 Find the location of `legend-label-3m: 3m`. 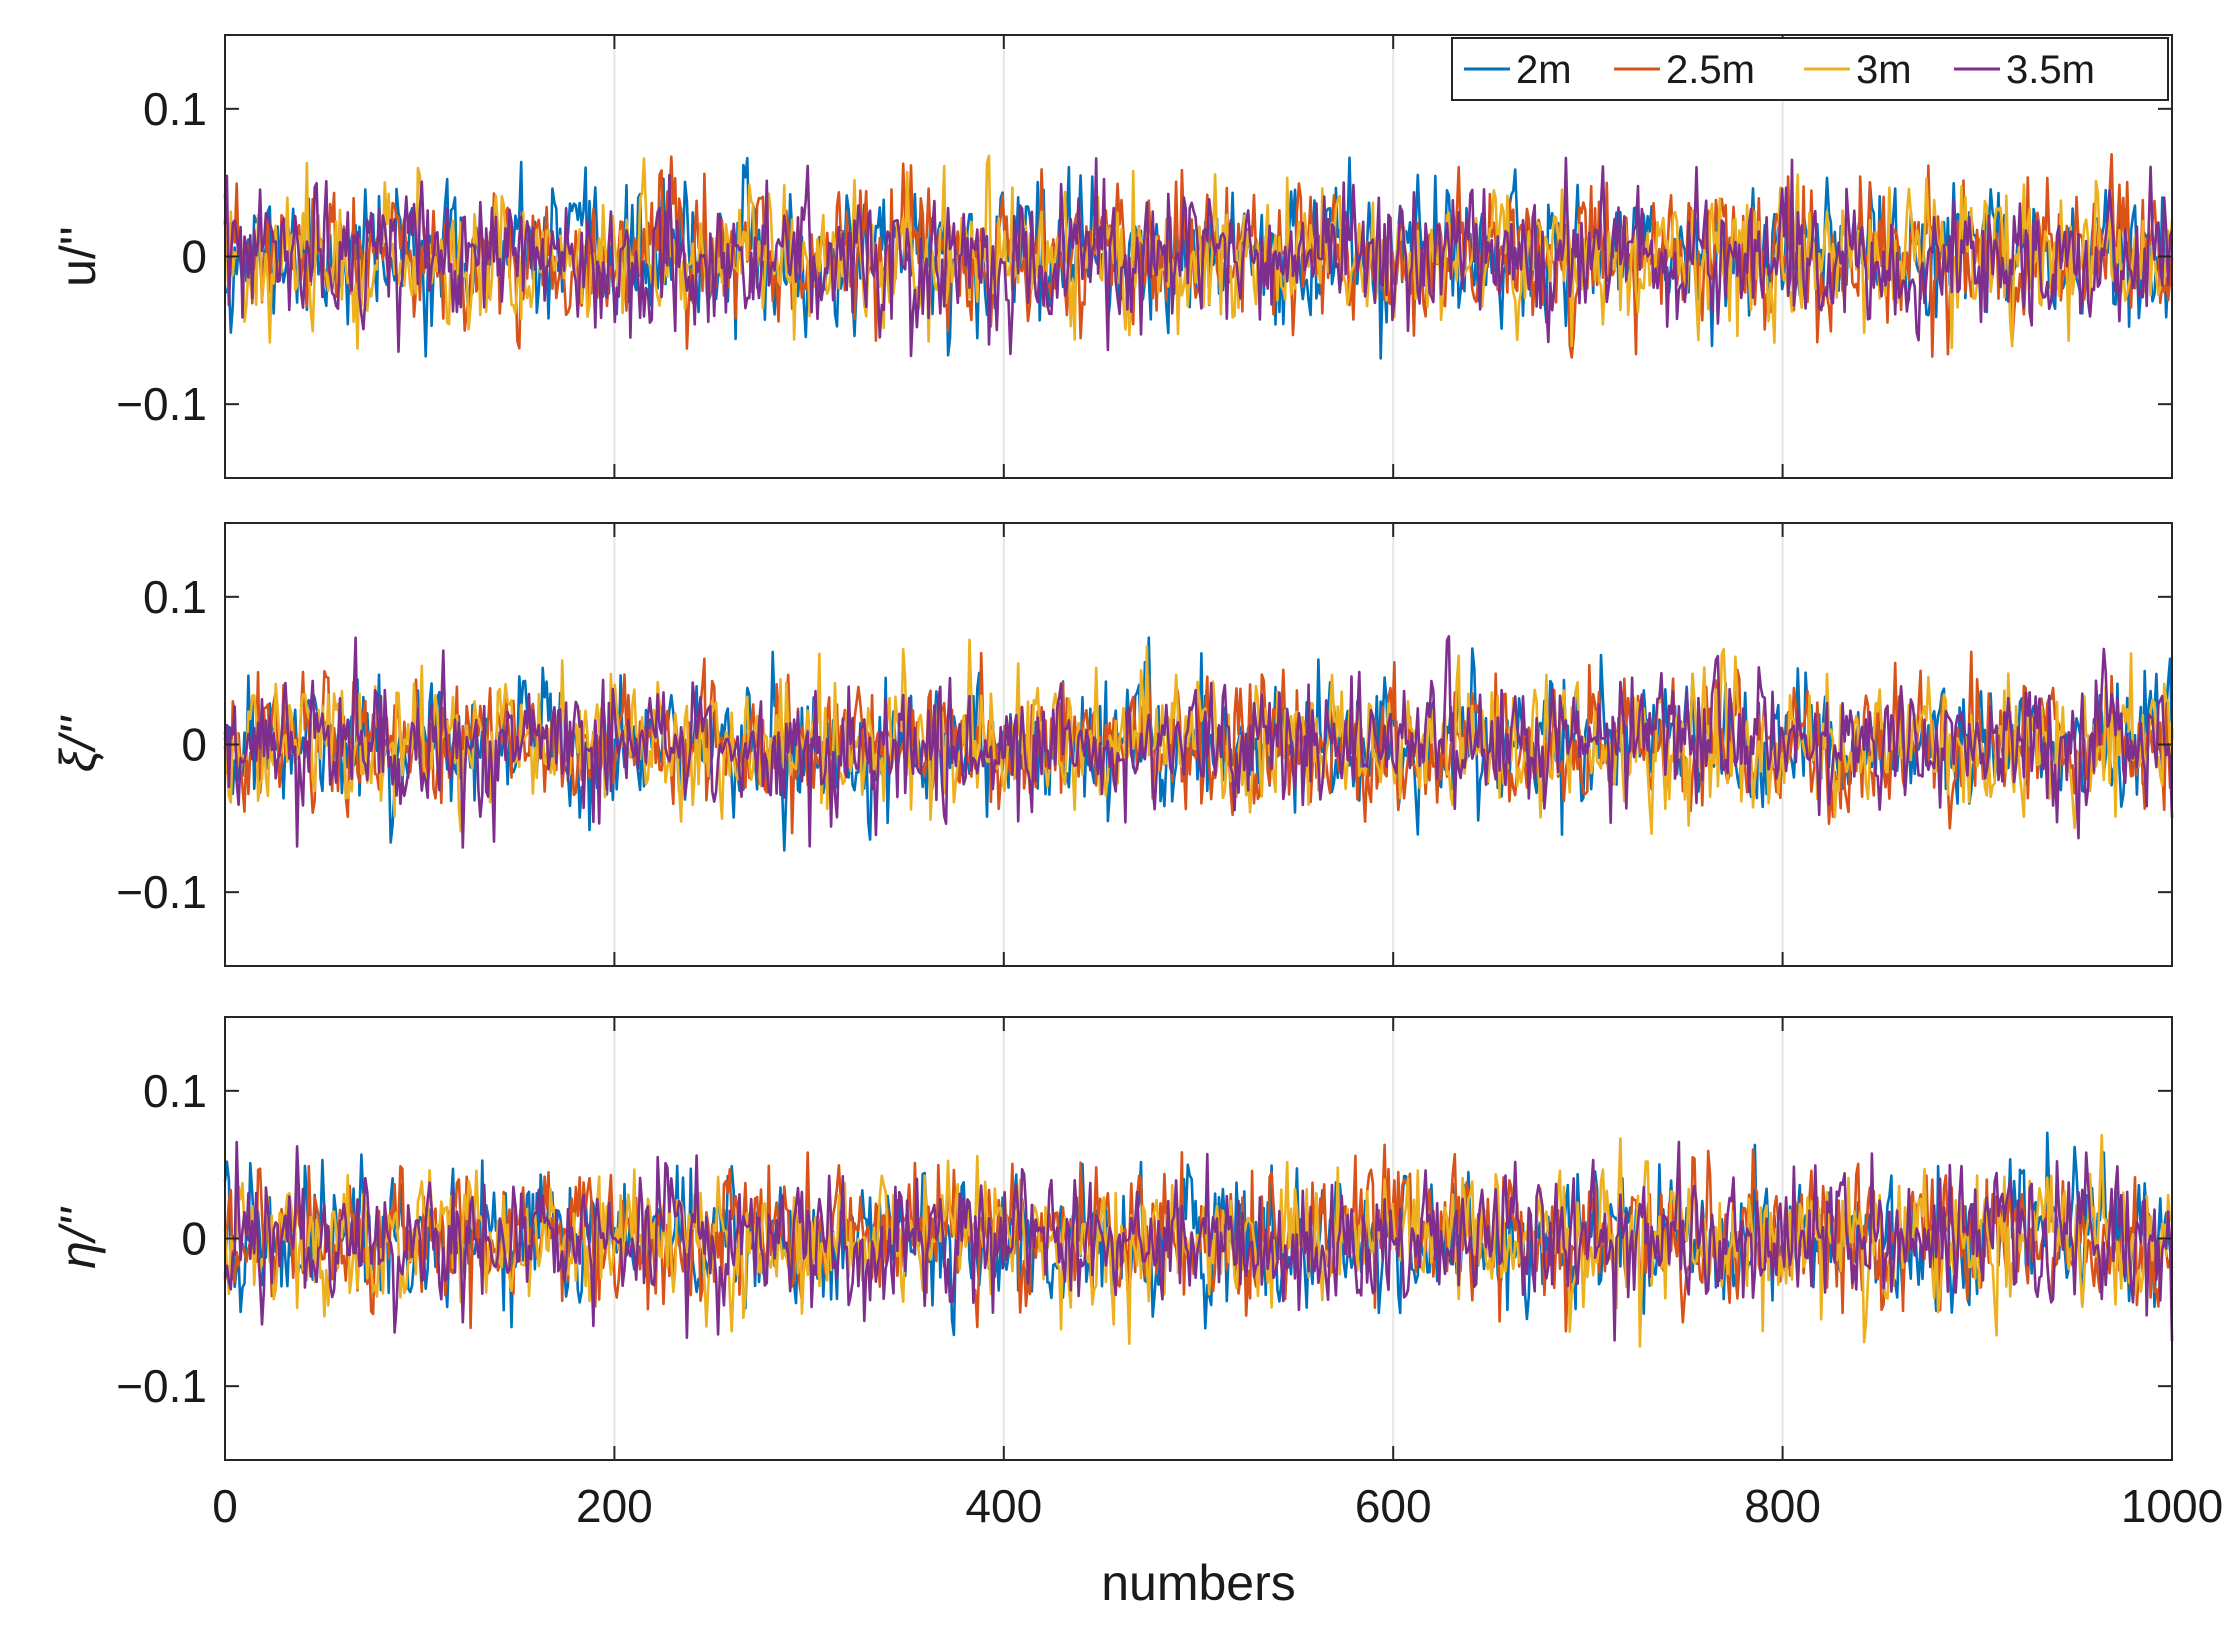

legend-label-3m: 3m is located at coordinates (1884, 70).